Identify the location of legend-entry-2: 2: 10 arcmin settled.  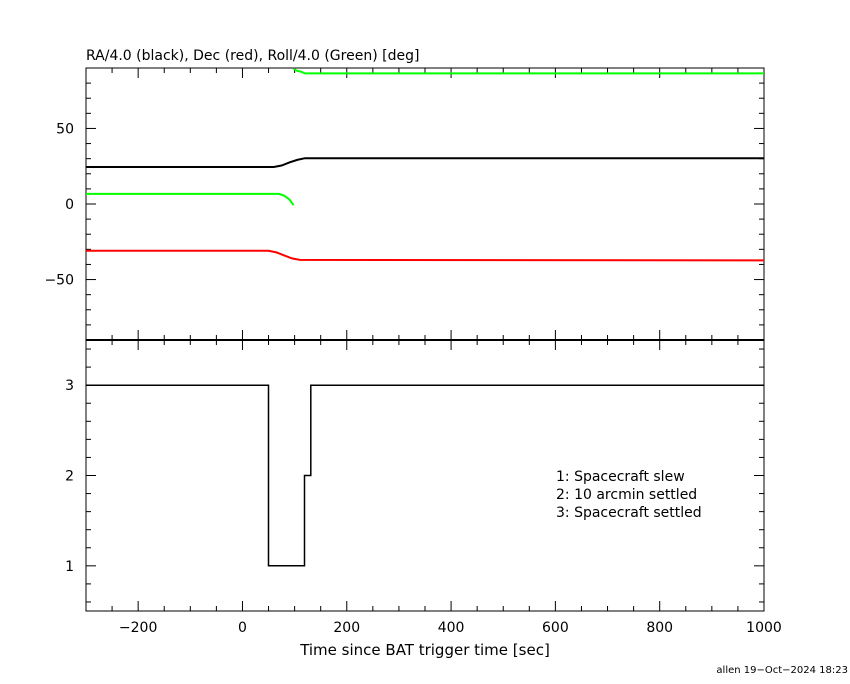
(626, 495).